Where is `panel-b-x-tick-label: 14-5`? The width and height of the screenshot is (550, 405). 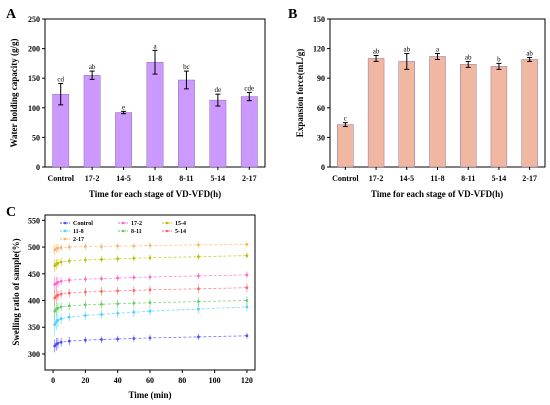
panel-b-x-tick-label: 14-5 is located at coordinates (406, 178).